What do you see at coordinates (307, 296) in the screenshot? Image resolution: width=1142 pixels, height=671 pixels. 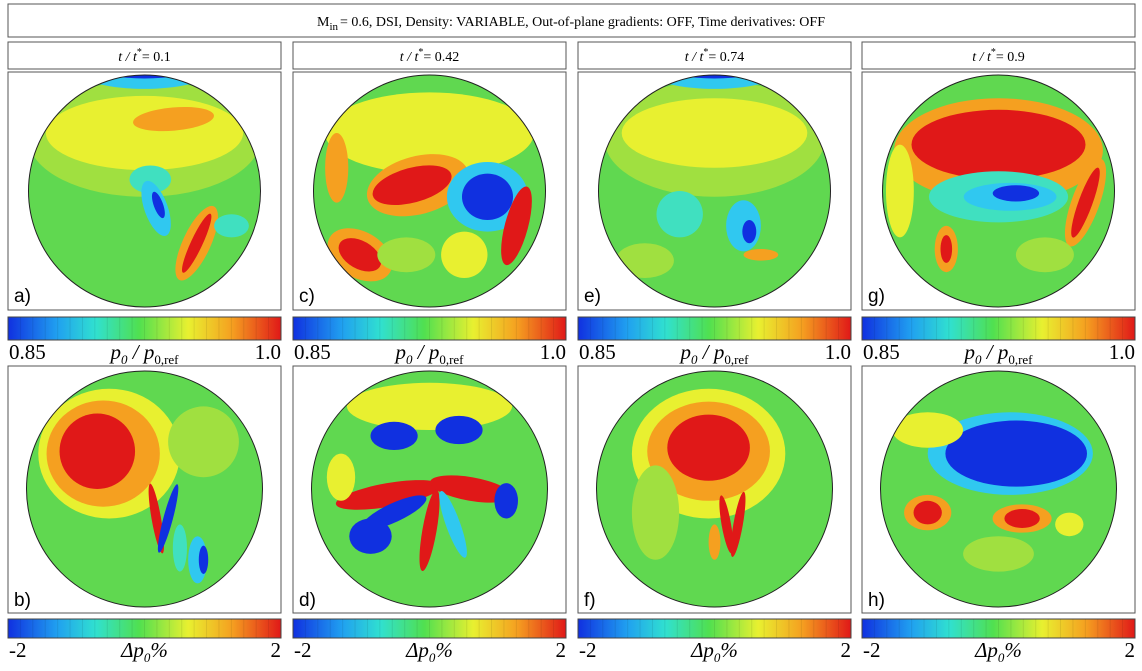 I see `panel-label: c)` at bounding box center [307, 296].